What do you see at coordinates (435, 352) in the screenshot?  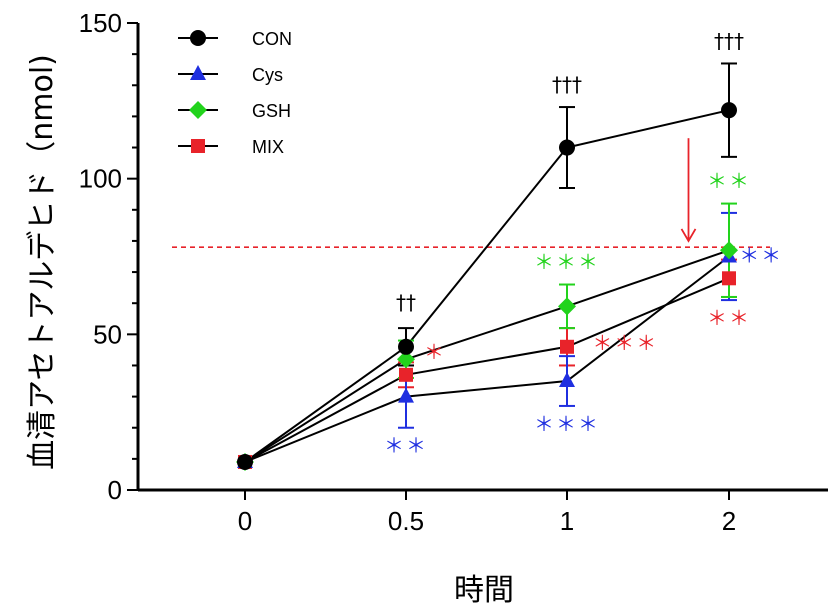 I see `significance-annotation: ＊` at bounding box center [435, 352].